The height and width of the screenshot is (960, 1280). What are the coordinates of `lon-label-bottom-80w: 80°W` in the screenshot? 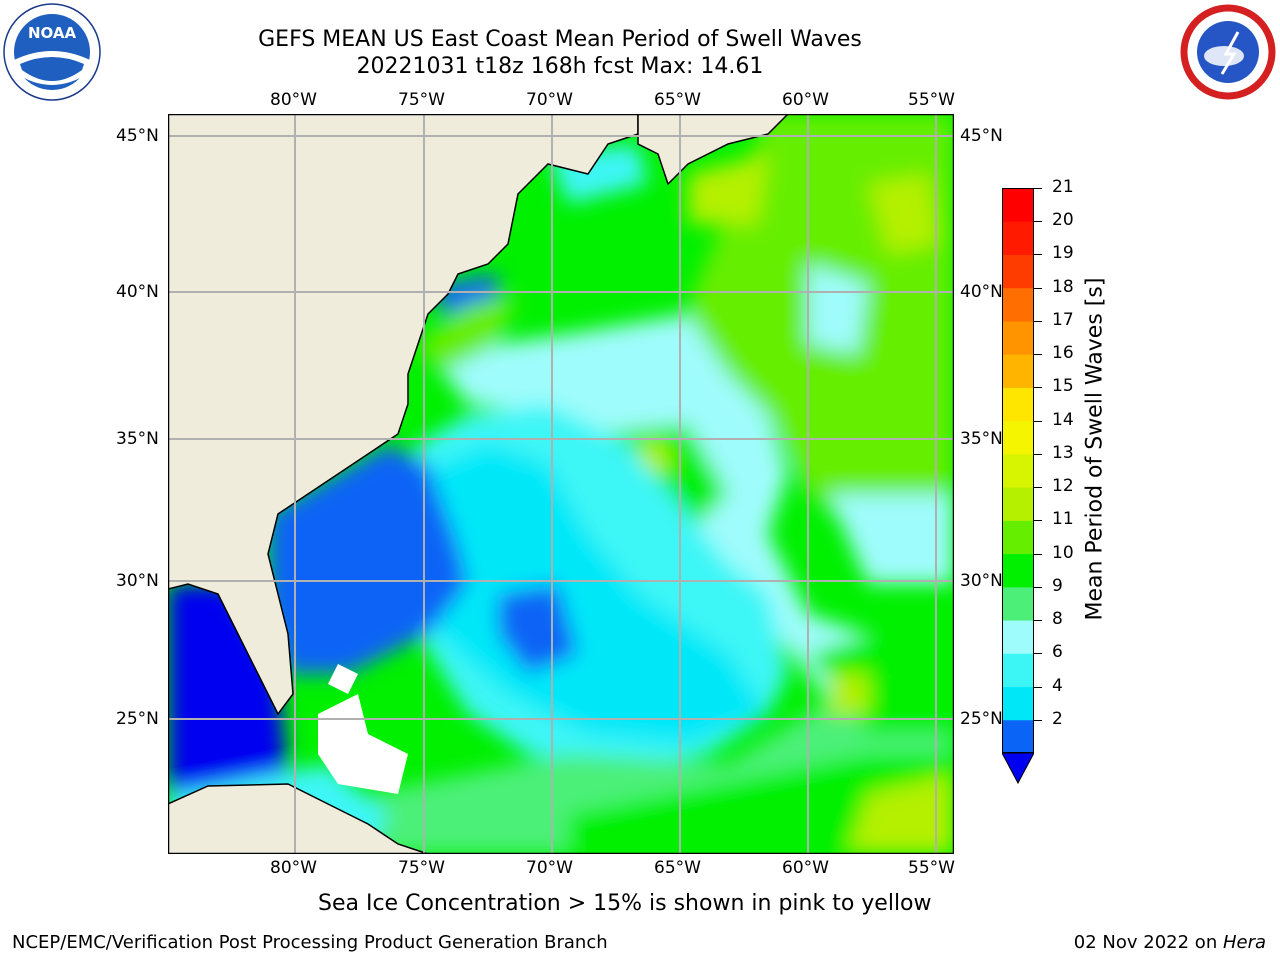 It's located at (293, 868).